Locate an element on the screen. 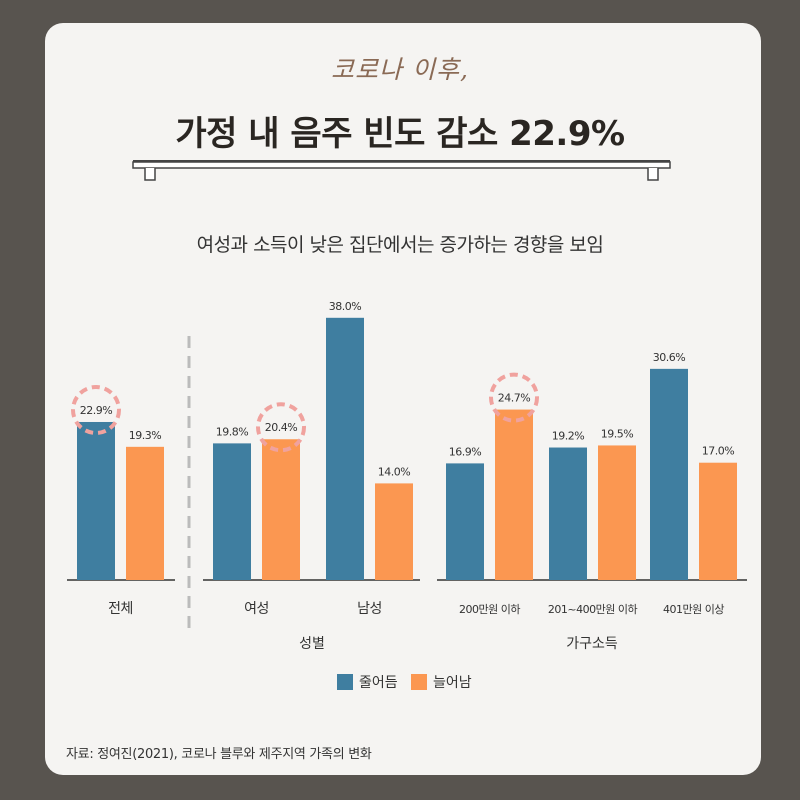  source-citation: 자료: 정여진(2021), 코로나 블루와 제주지역 가족의 변화 is located at coordinates (219, 754).